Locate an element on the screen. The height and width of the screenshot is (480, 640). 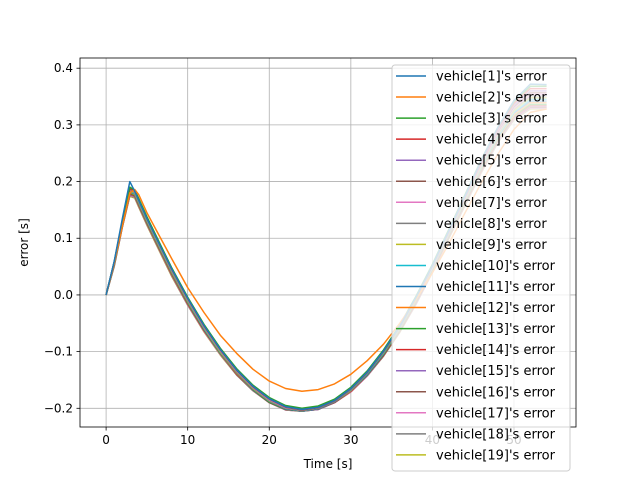
y-tick-label-1: −0.1 is located at coordinates (58, 352).